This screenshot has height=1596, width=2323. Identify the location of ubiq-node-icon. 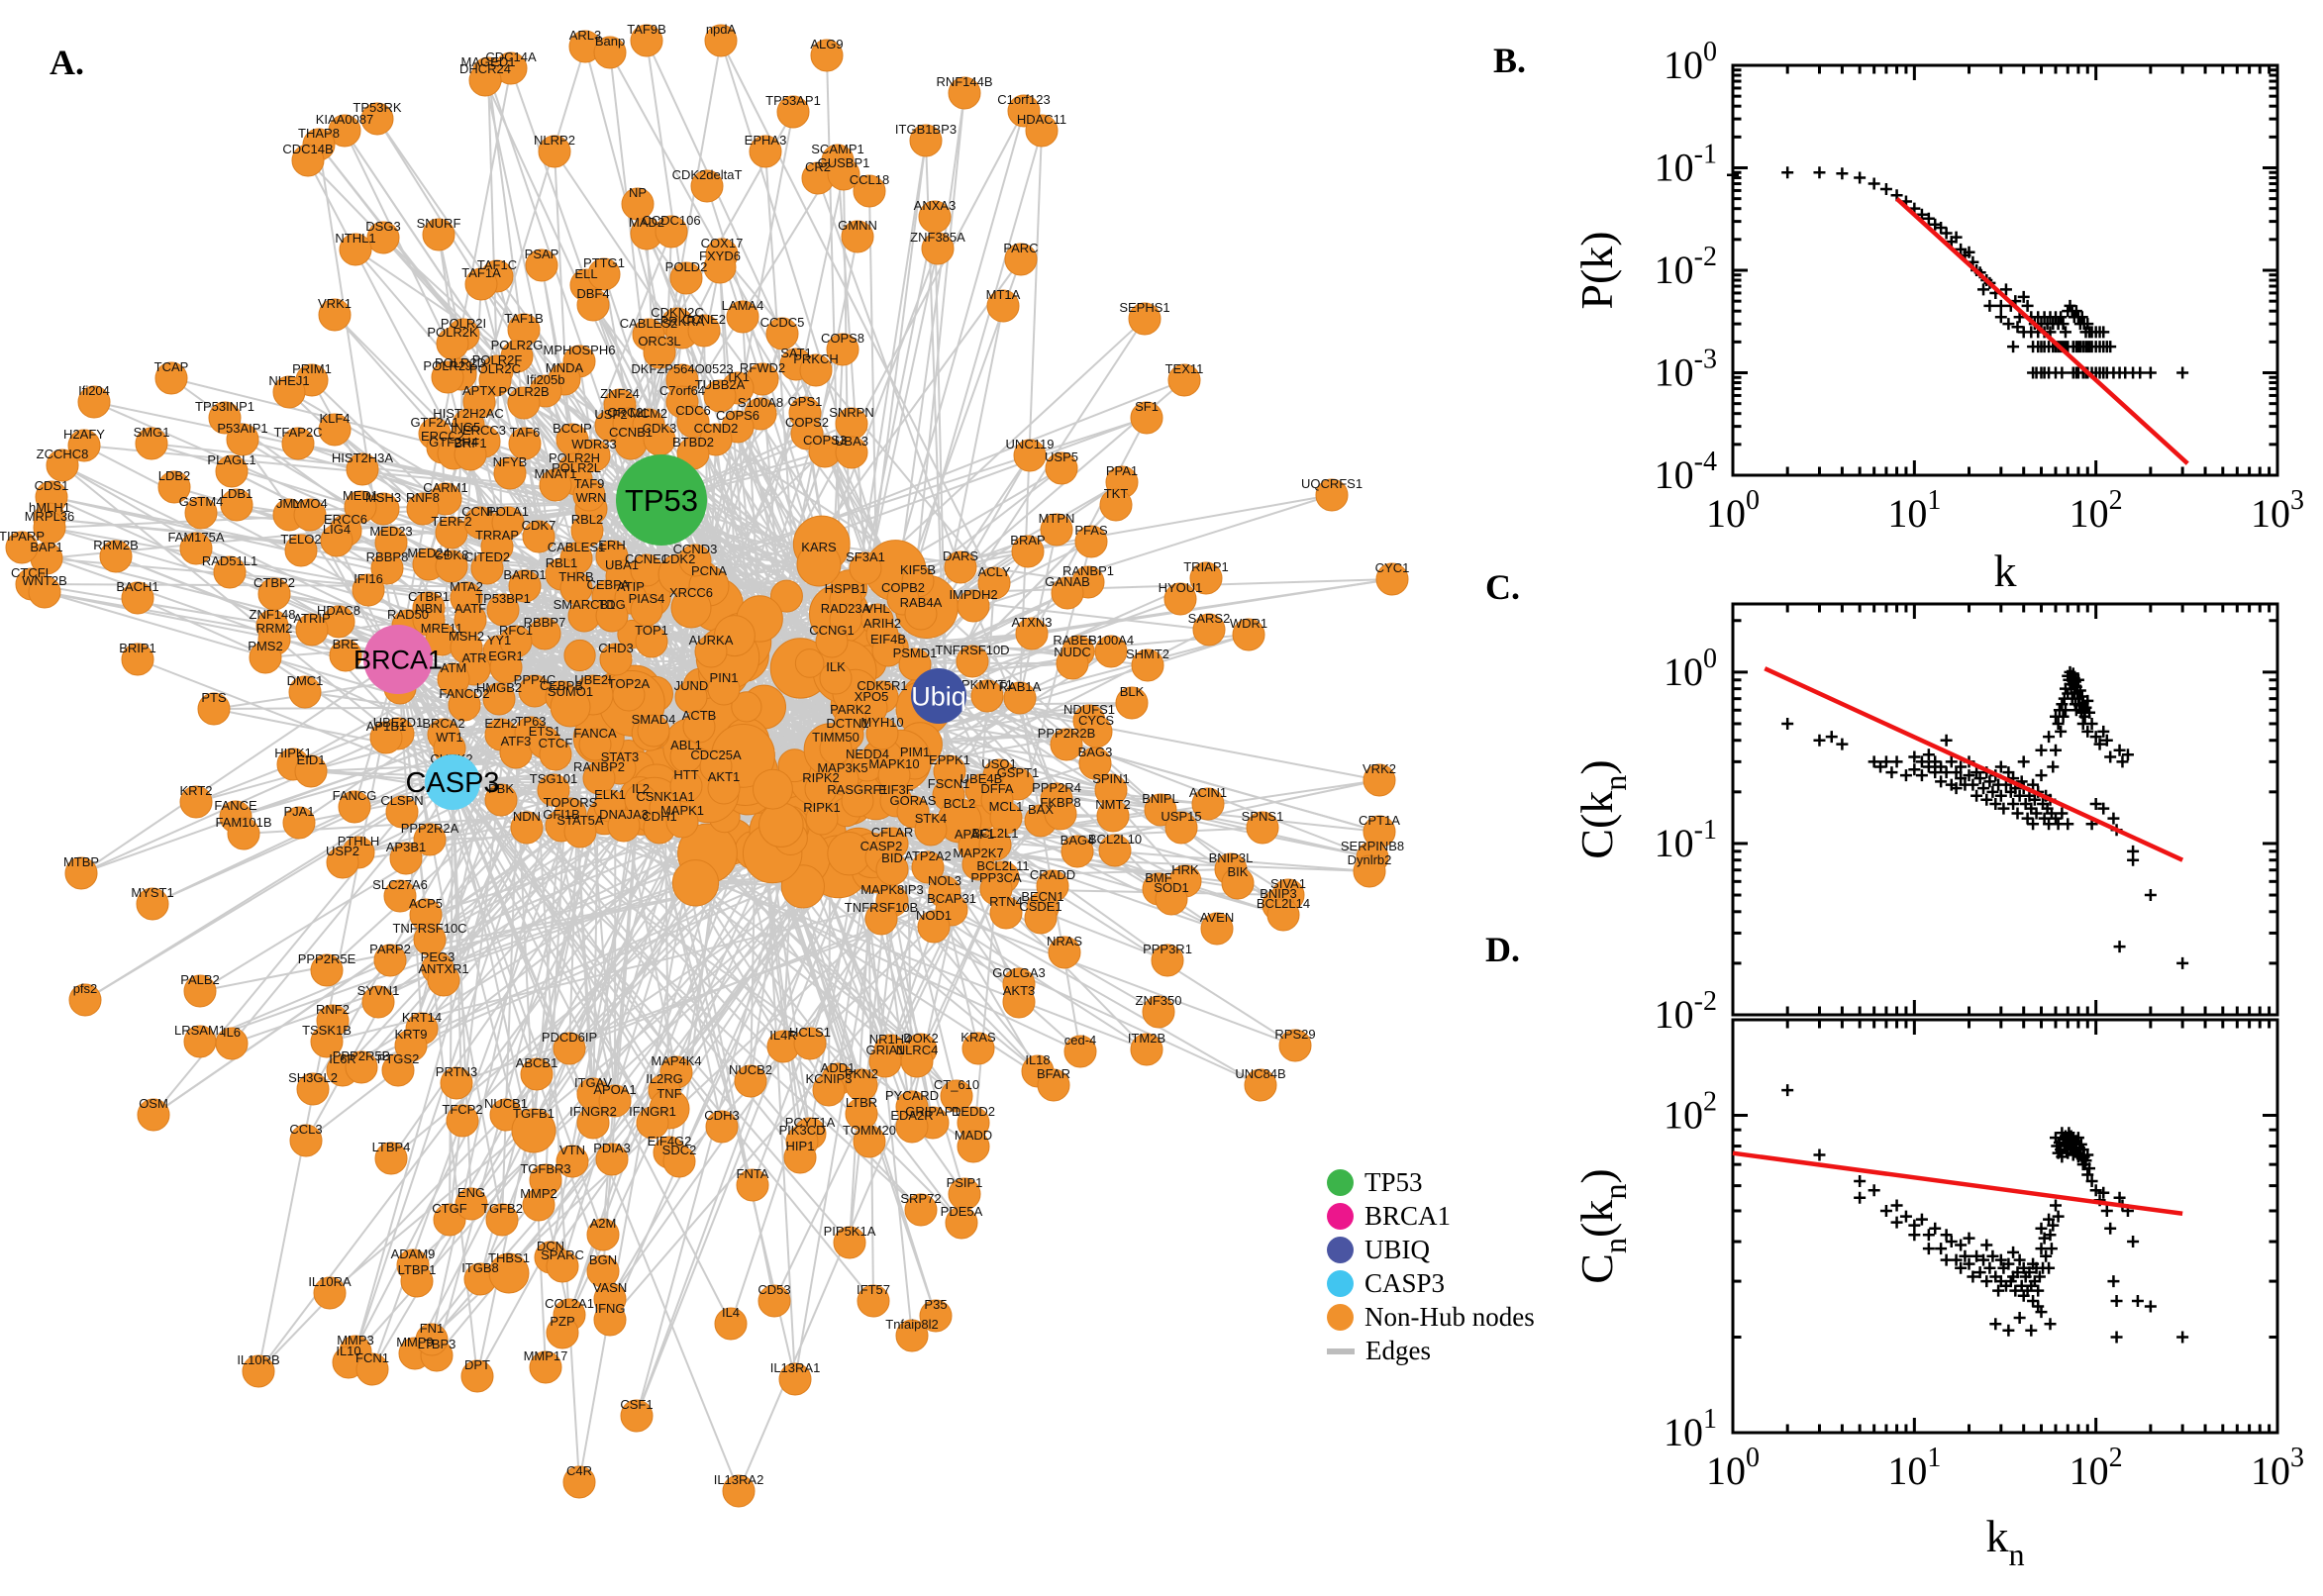
(1340, 1250).